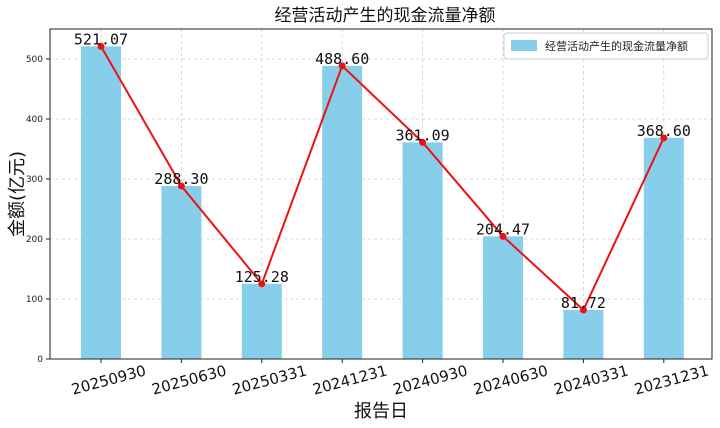  I want to click on data-label: 361.09, so click(423, 135).